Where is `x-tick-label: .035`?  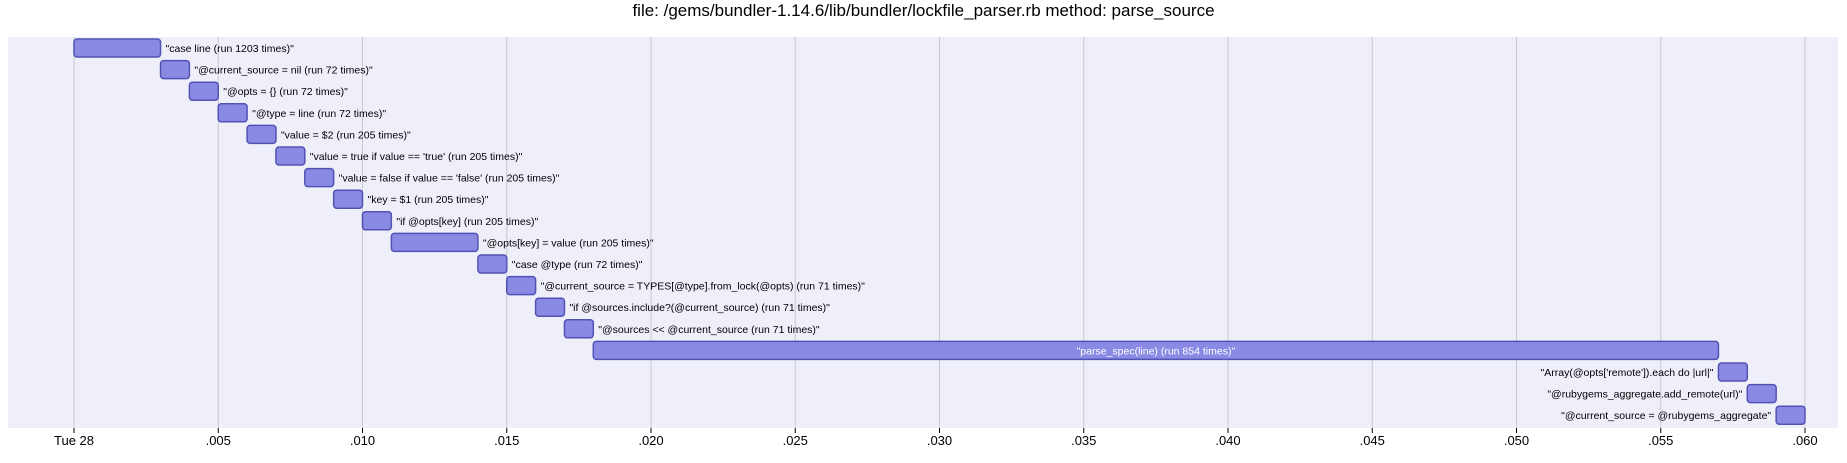
x-tick-label: .035 is located at coordinates (1083, 440).